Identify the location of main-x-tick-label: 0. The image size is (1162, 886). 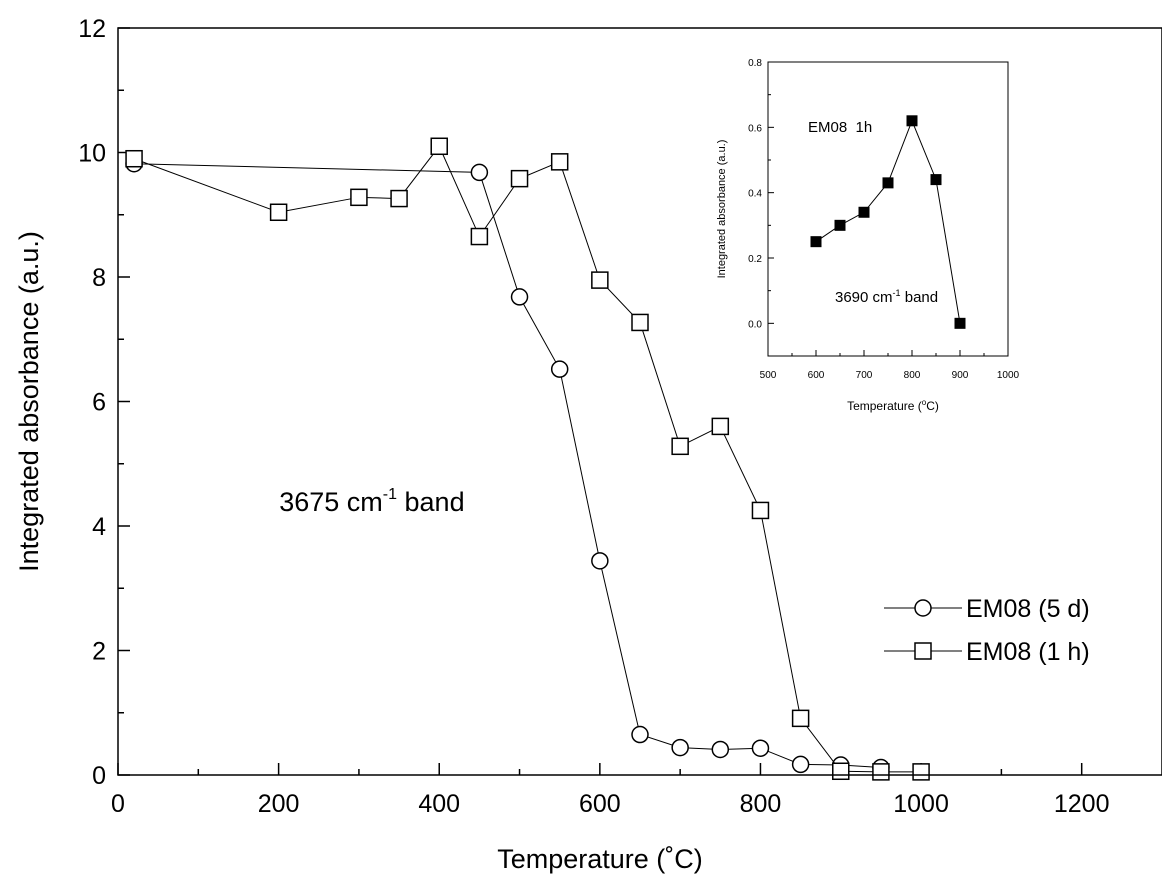
(118, 804).